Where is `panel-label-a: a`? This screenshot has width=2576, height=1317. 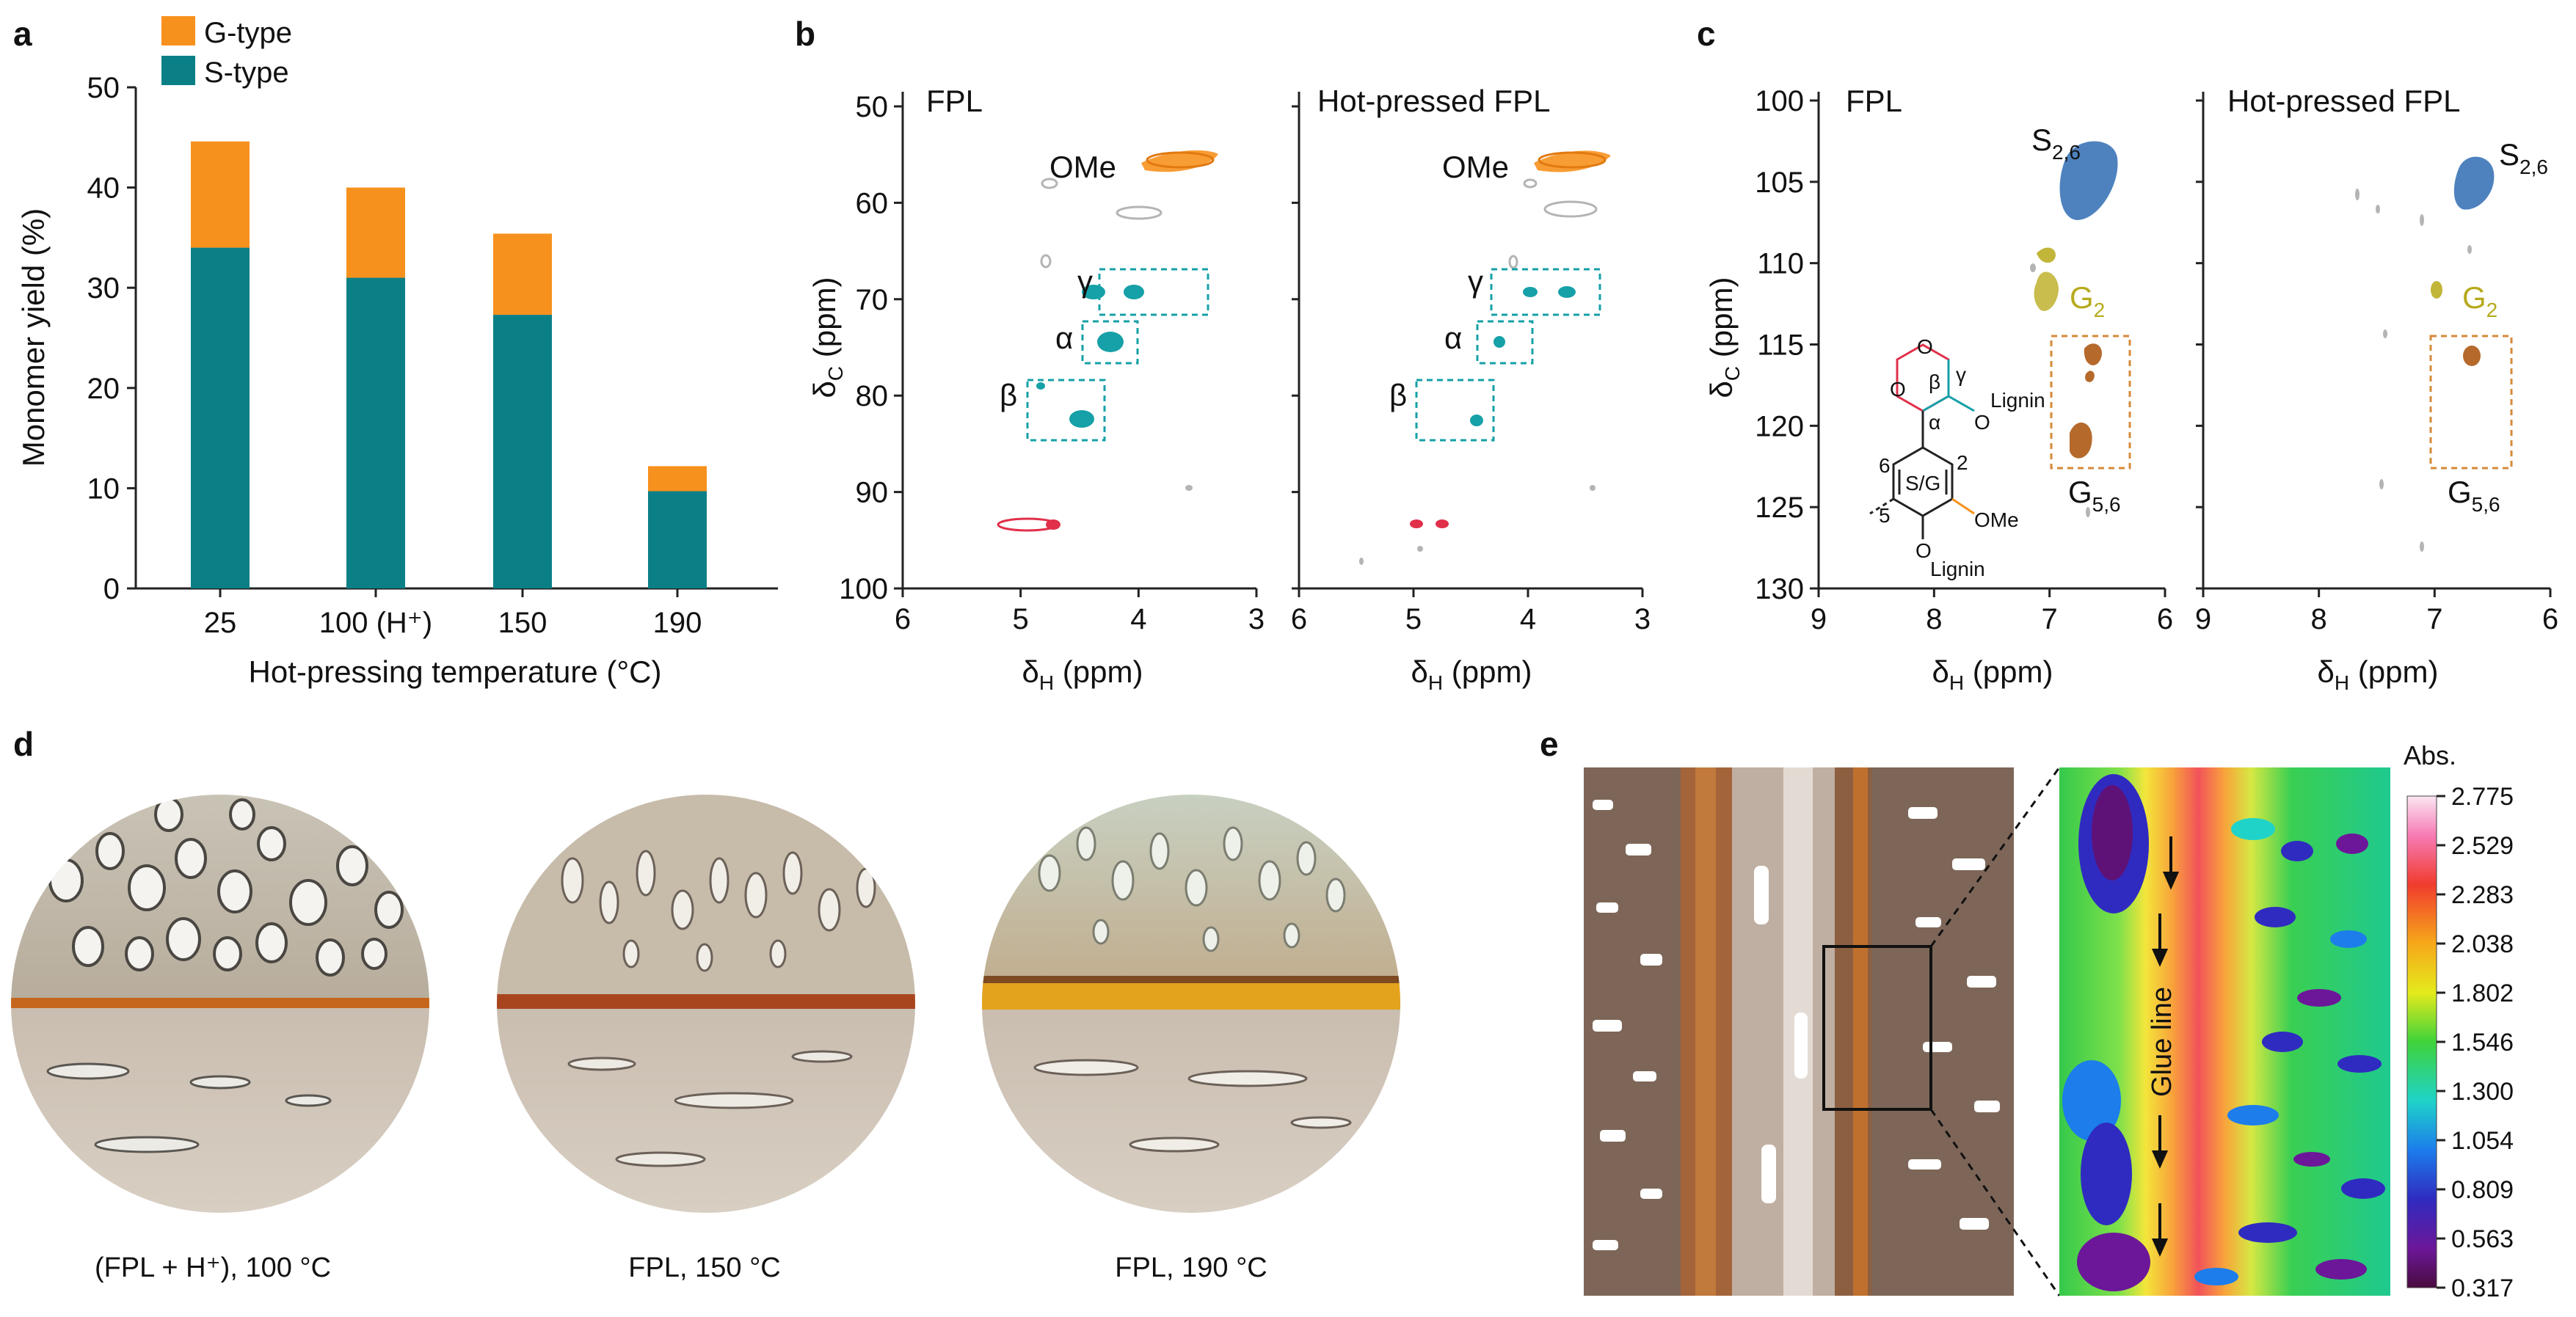
panel-label-a: a is located at coordinates (22, 34).